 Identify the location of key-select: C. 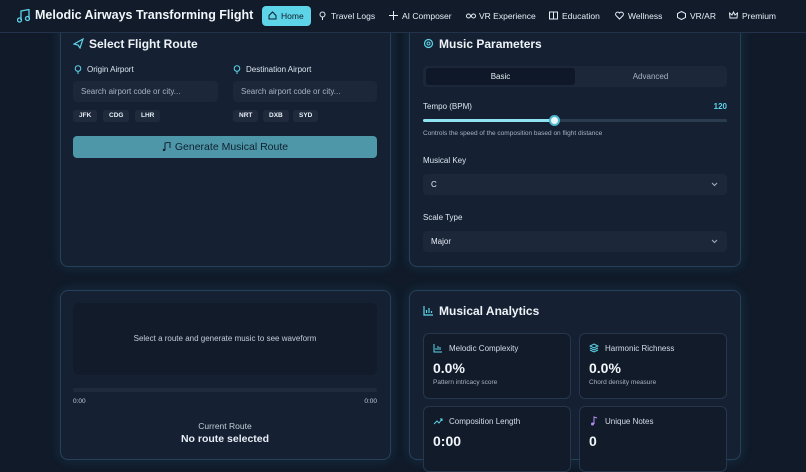
(575, 184).